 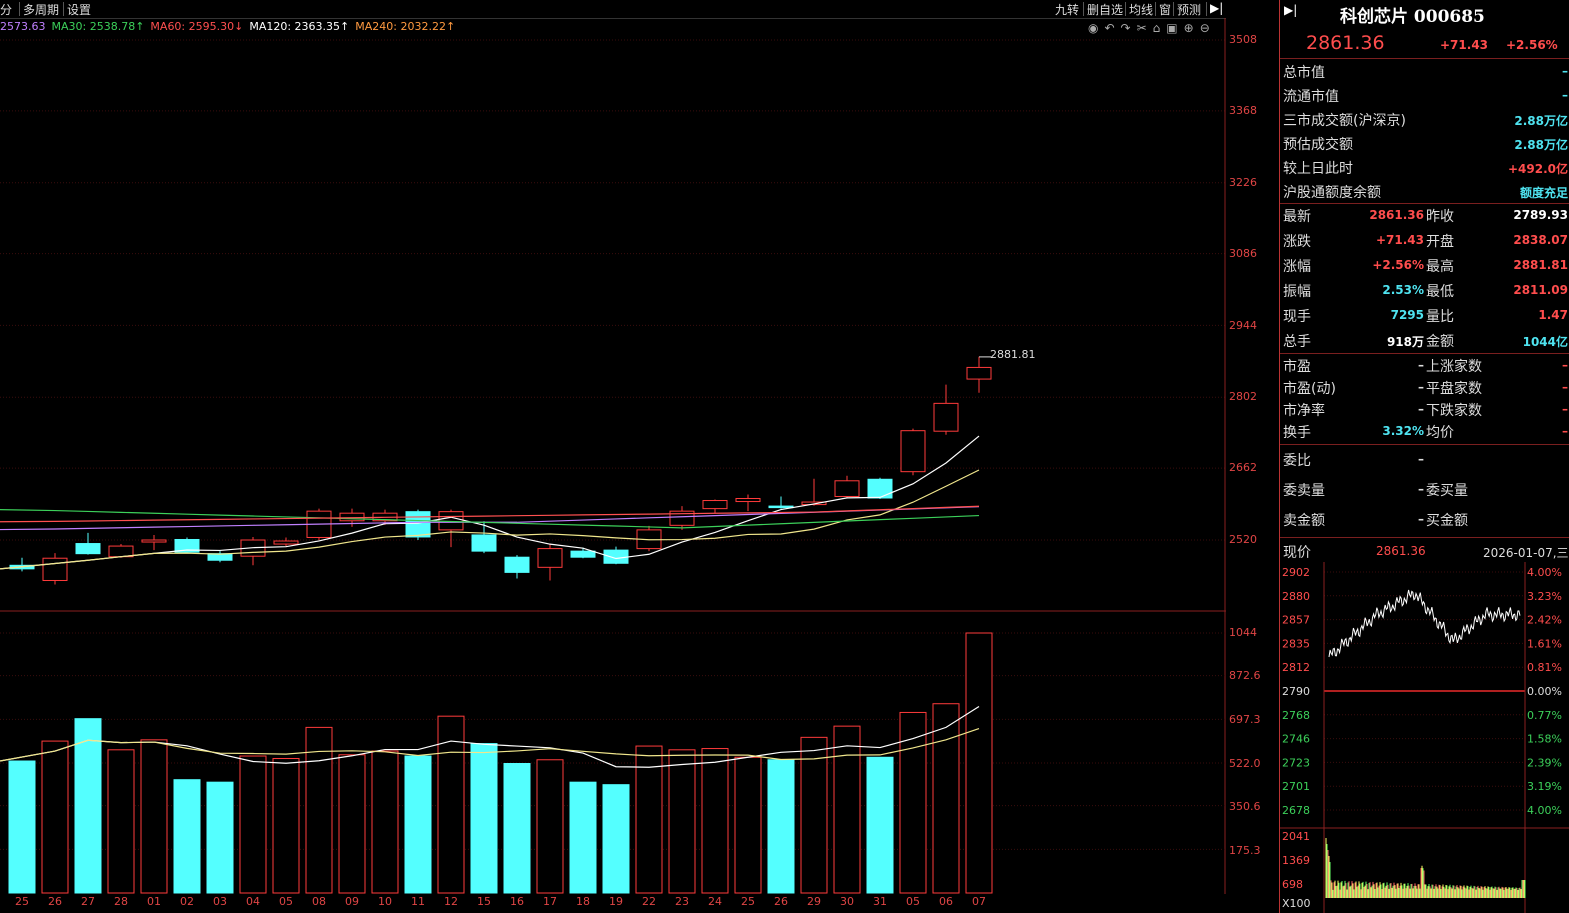 What do you see at coordinates (1243, 539) in the screenshot?
I see `price-tick: 2520` at bounding box center [1243, 539].